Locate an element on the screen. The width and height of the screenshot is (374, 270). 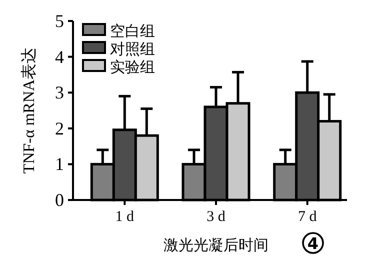
legend-label: 空白组 is located at coordinates (132, 31).